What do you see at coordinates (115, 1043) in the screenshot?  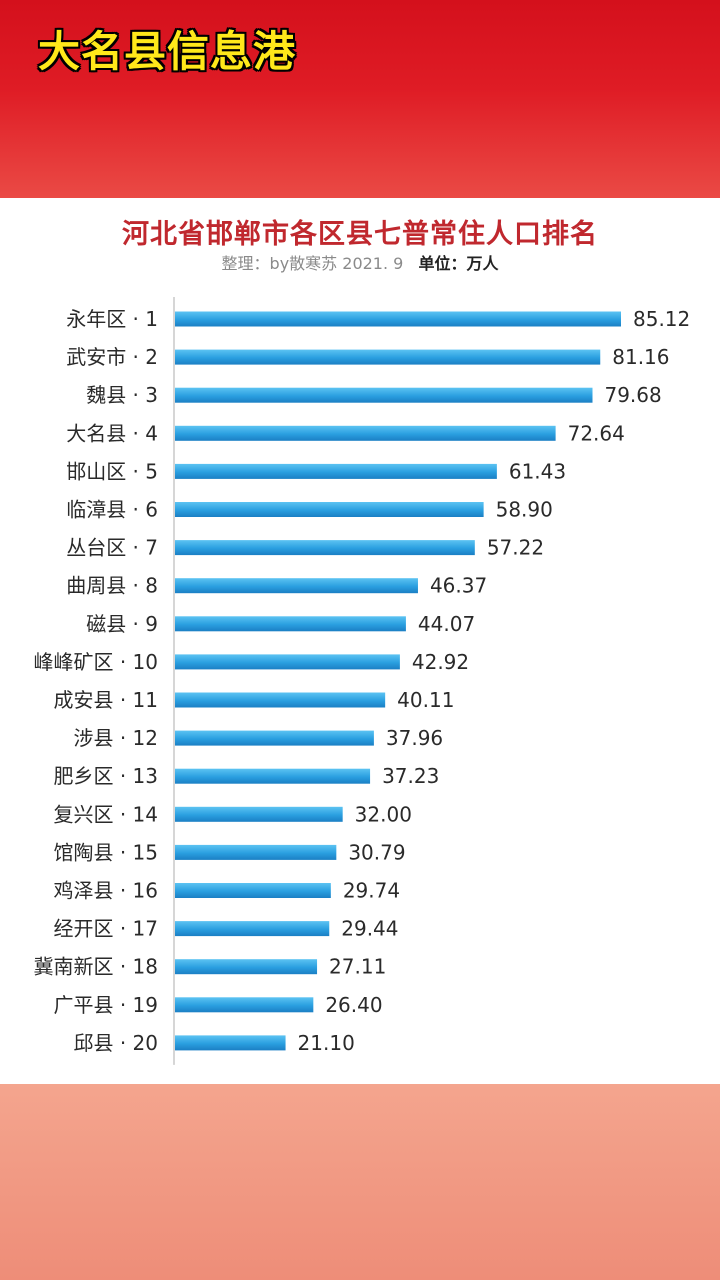 I see `category-label: 邱县 · 20` at bounding box center [115, 1043].